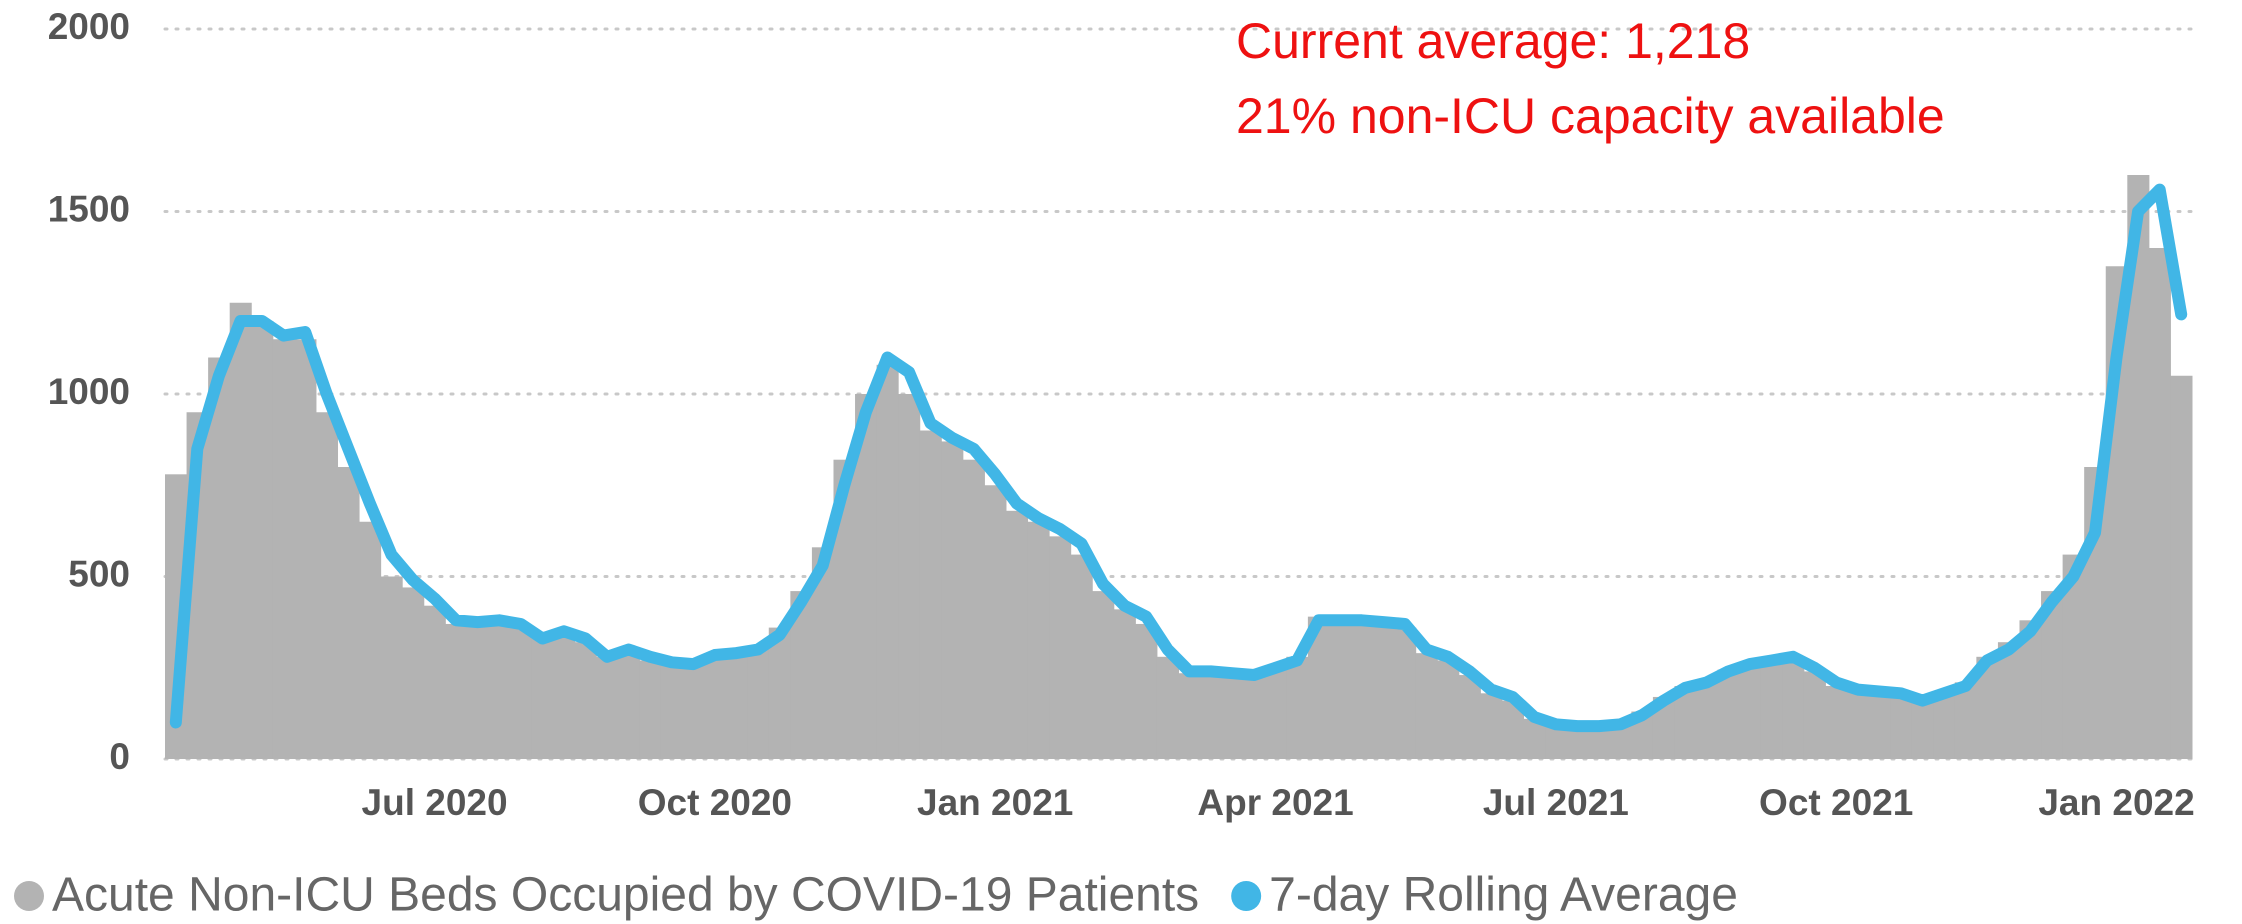 This screenshot has width=2242, height=924. What do you see at coordinates (99, 573) in the screenshot?
I see `y-tick-label: 500` at bounding box center [99, 573].